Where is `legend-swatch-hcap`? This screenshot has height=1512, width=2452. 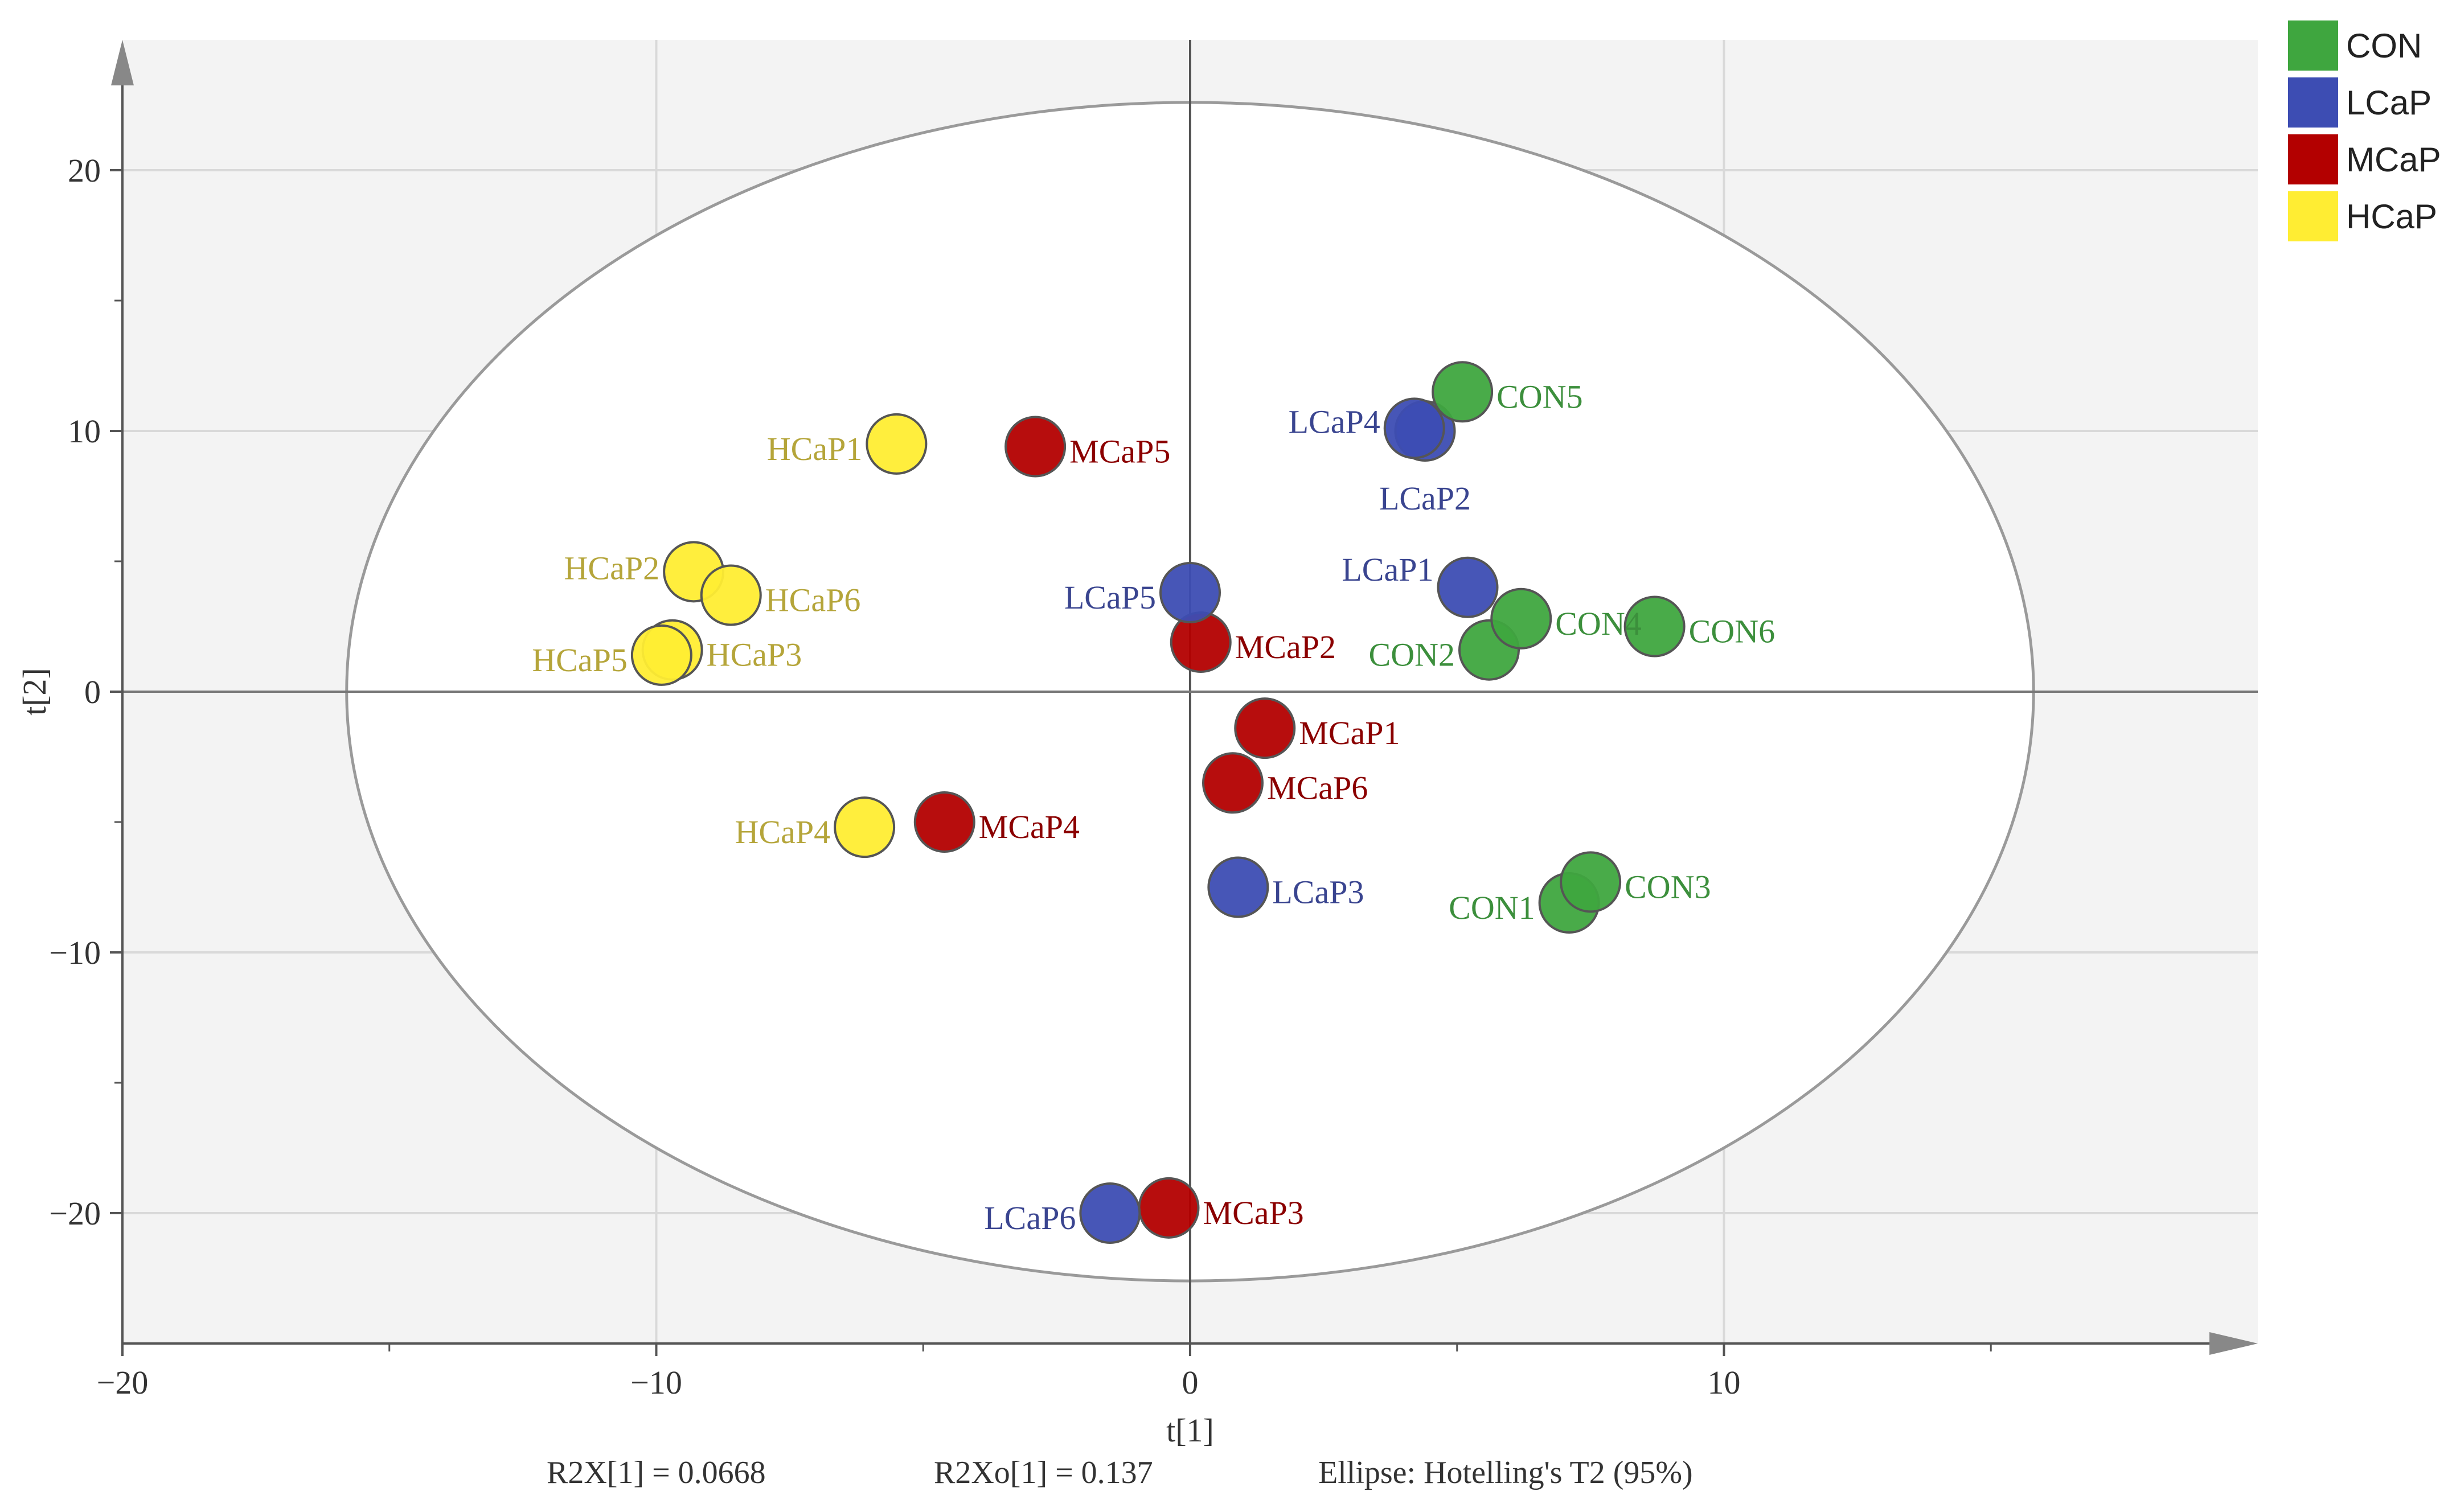 legend-swatch-hcap is located at coordinates (2313, 216).